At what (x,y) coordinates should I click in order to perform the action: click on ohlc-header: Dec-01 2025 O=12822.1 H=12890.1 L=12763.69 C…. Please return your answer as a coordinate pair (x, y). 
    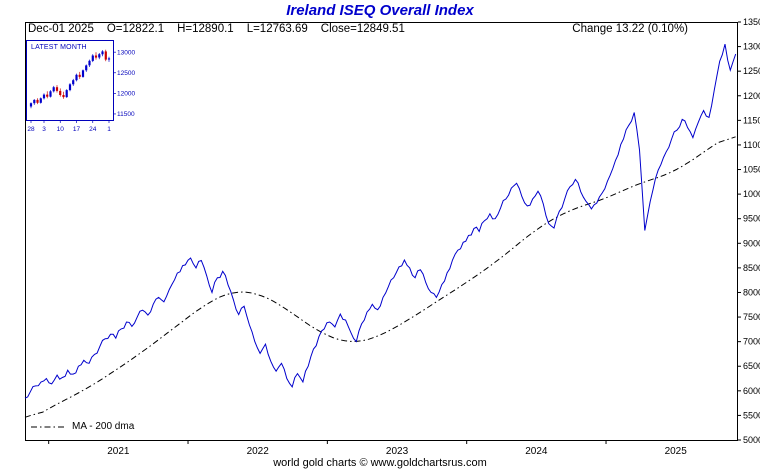
    Looking at the image, I should click on (223, 29).